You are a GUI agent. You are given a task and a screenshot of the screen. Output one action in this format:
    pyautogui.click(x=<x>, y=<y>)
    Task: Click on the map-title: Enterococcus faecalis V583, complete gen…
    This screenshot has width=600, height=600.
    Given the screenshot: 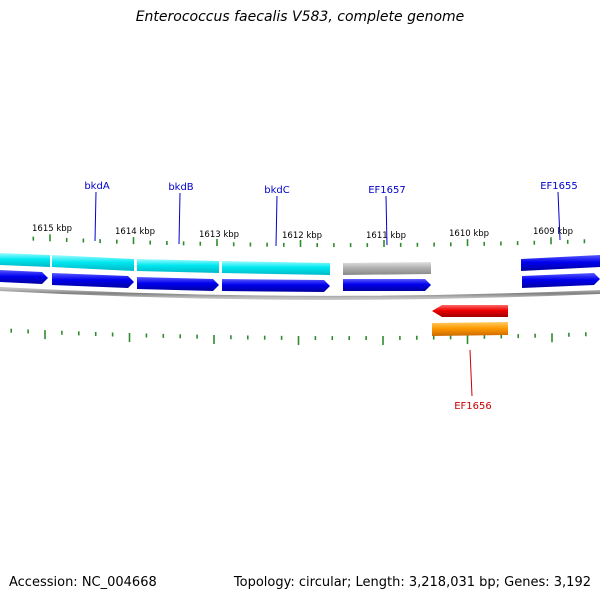 What is the action you would take?
    pyautogui.click(x=300, y=17)
    